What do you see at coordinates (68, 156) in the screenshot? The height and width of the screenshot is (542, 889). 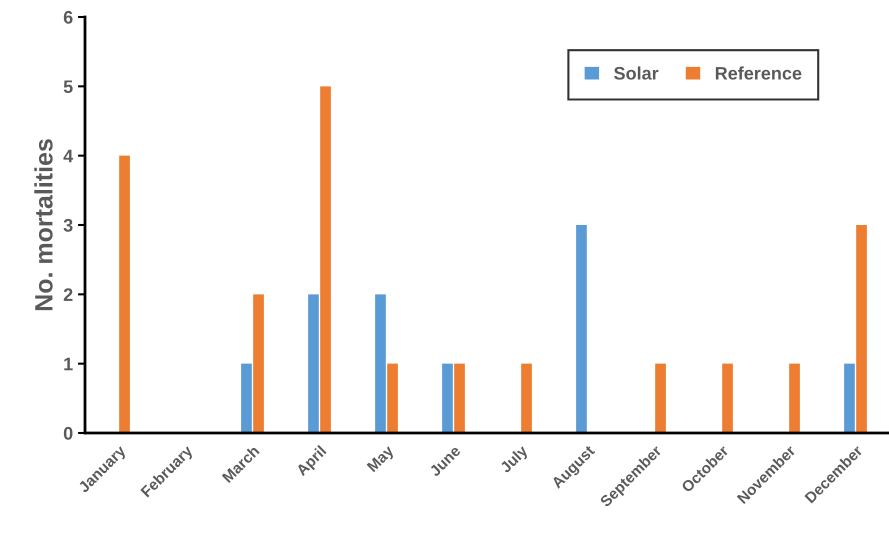 I see `y-tick-label: 4` at bounding box center [68, 156].